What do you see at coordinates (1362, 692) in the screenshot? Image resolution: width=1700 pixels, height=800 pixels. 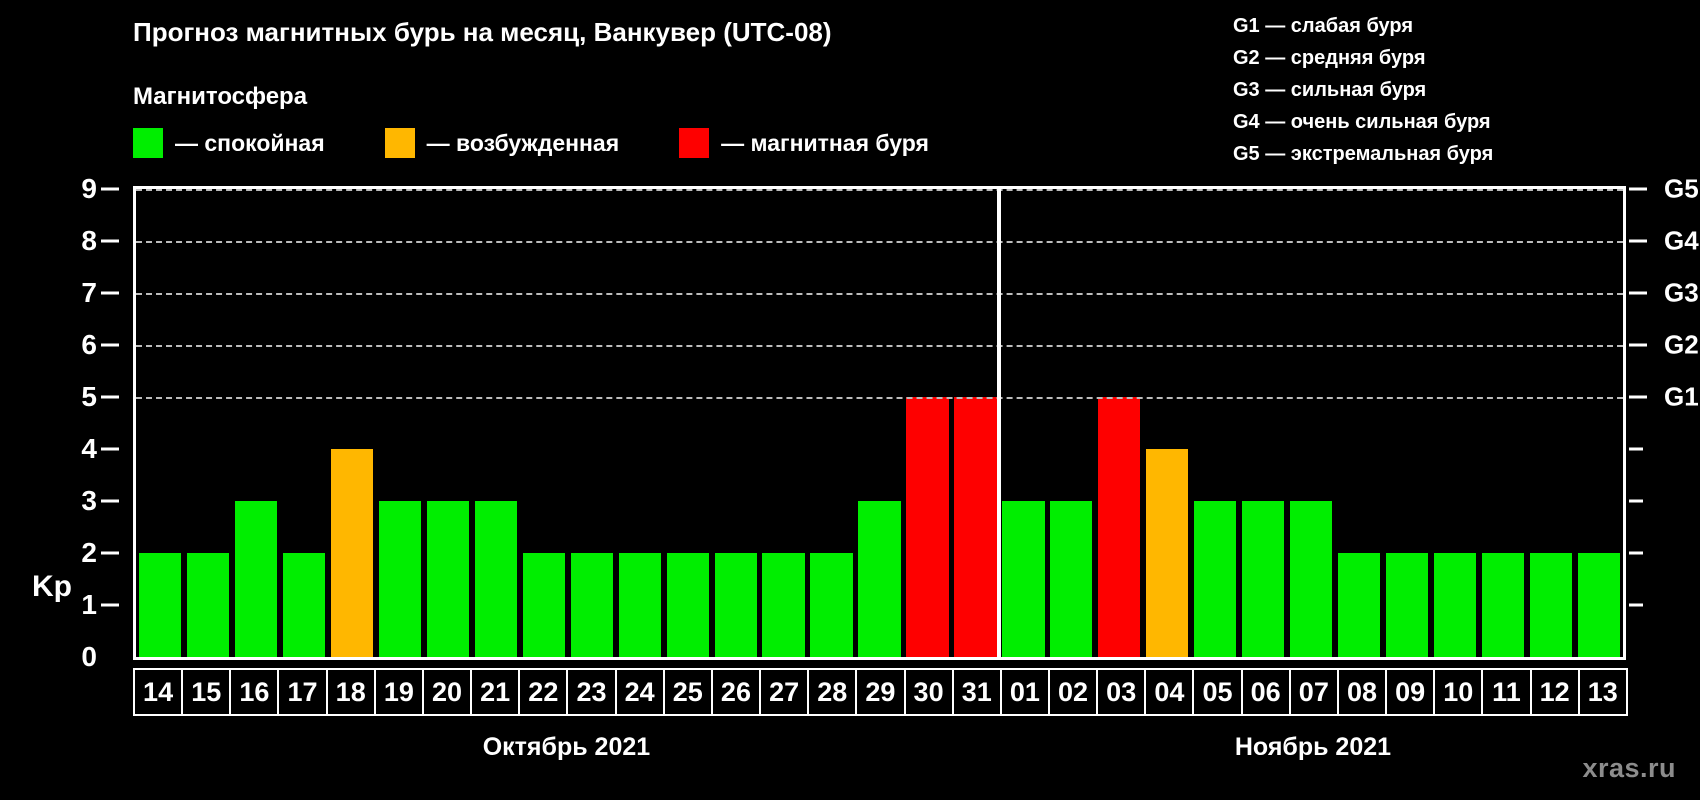 I see `date-cell-08: 08` at bounding box center [1362, 692].